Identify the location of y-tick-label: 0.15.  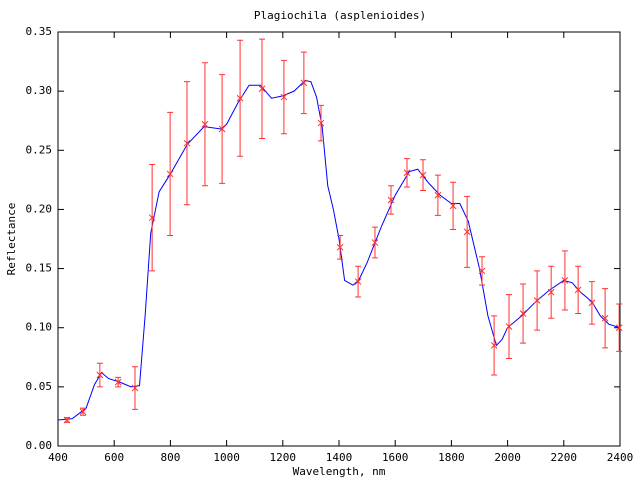
(39, 268).